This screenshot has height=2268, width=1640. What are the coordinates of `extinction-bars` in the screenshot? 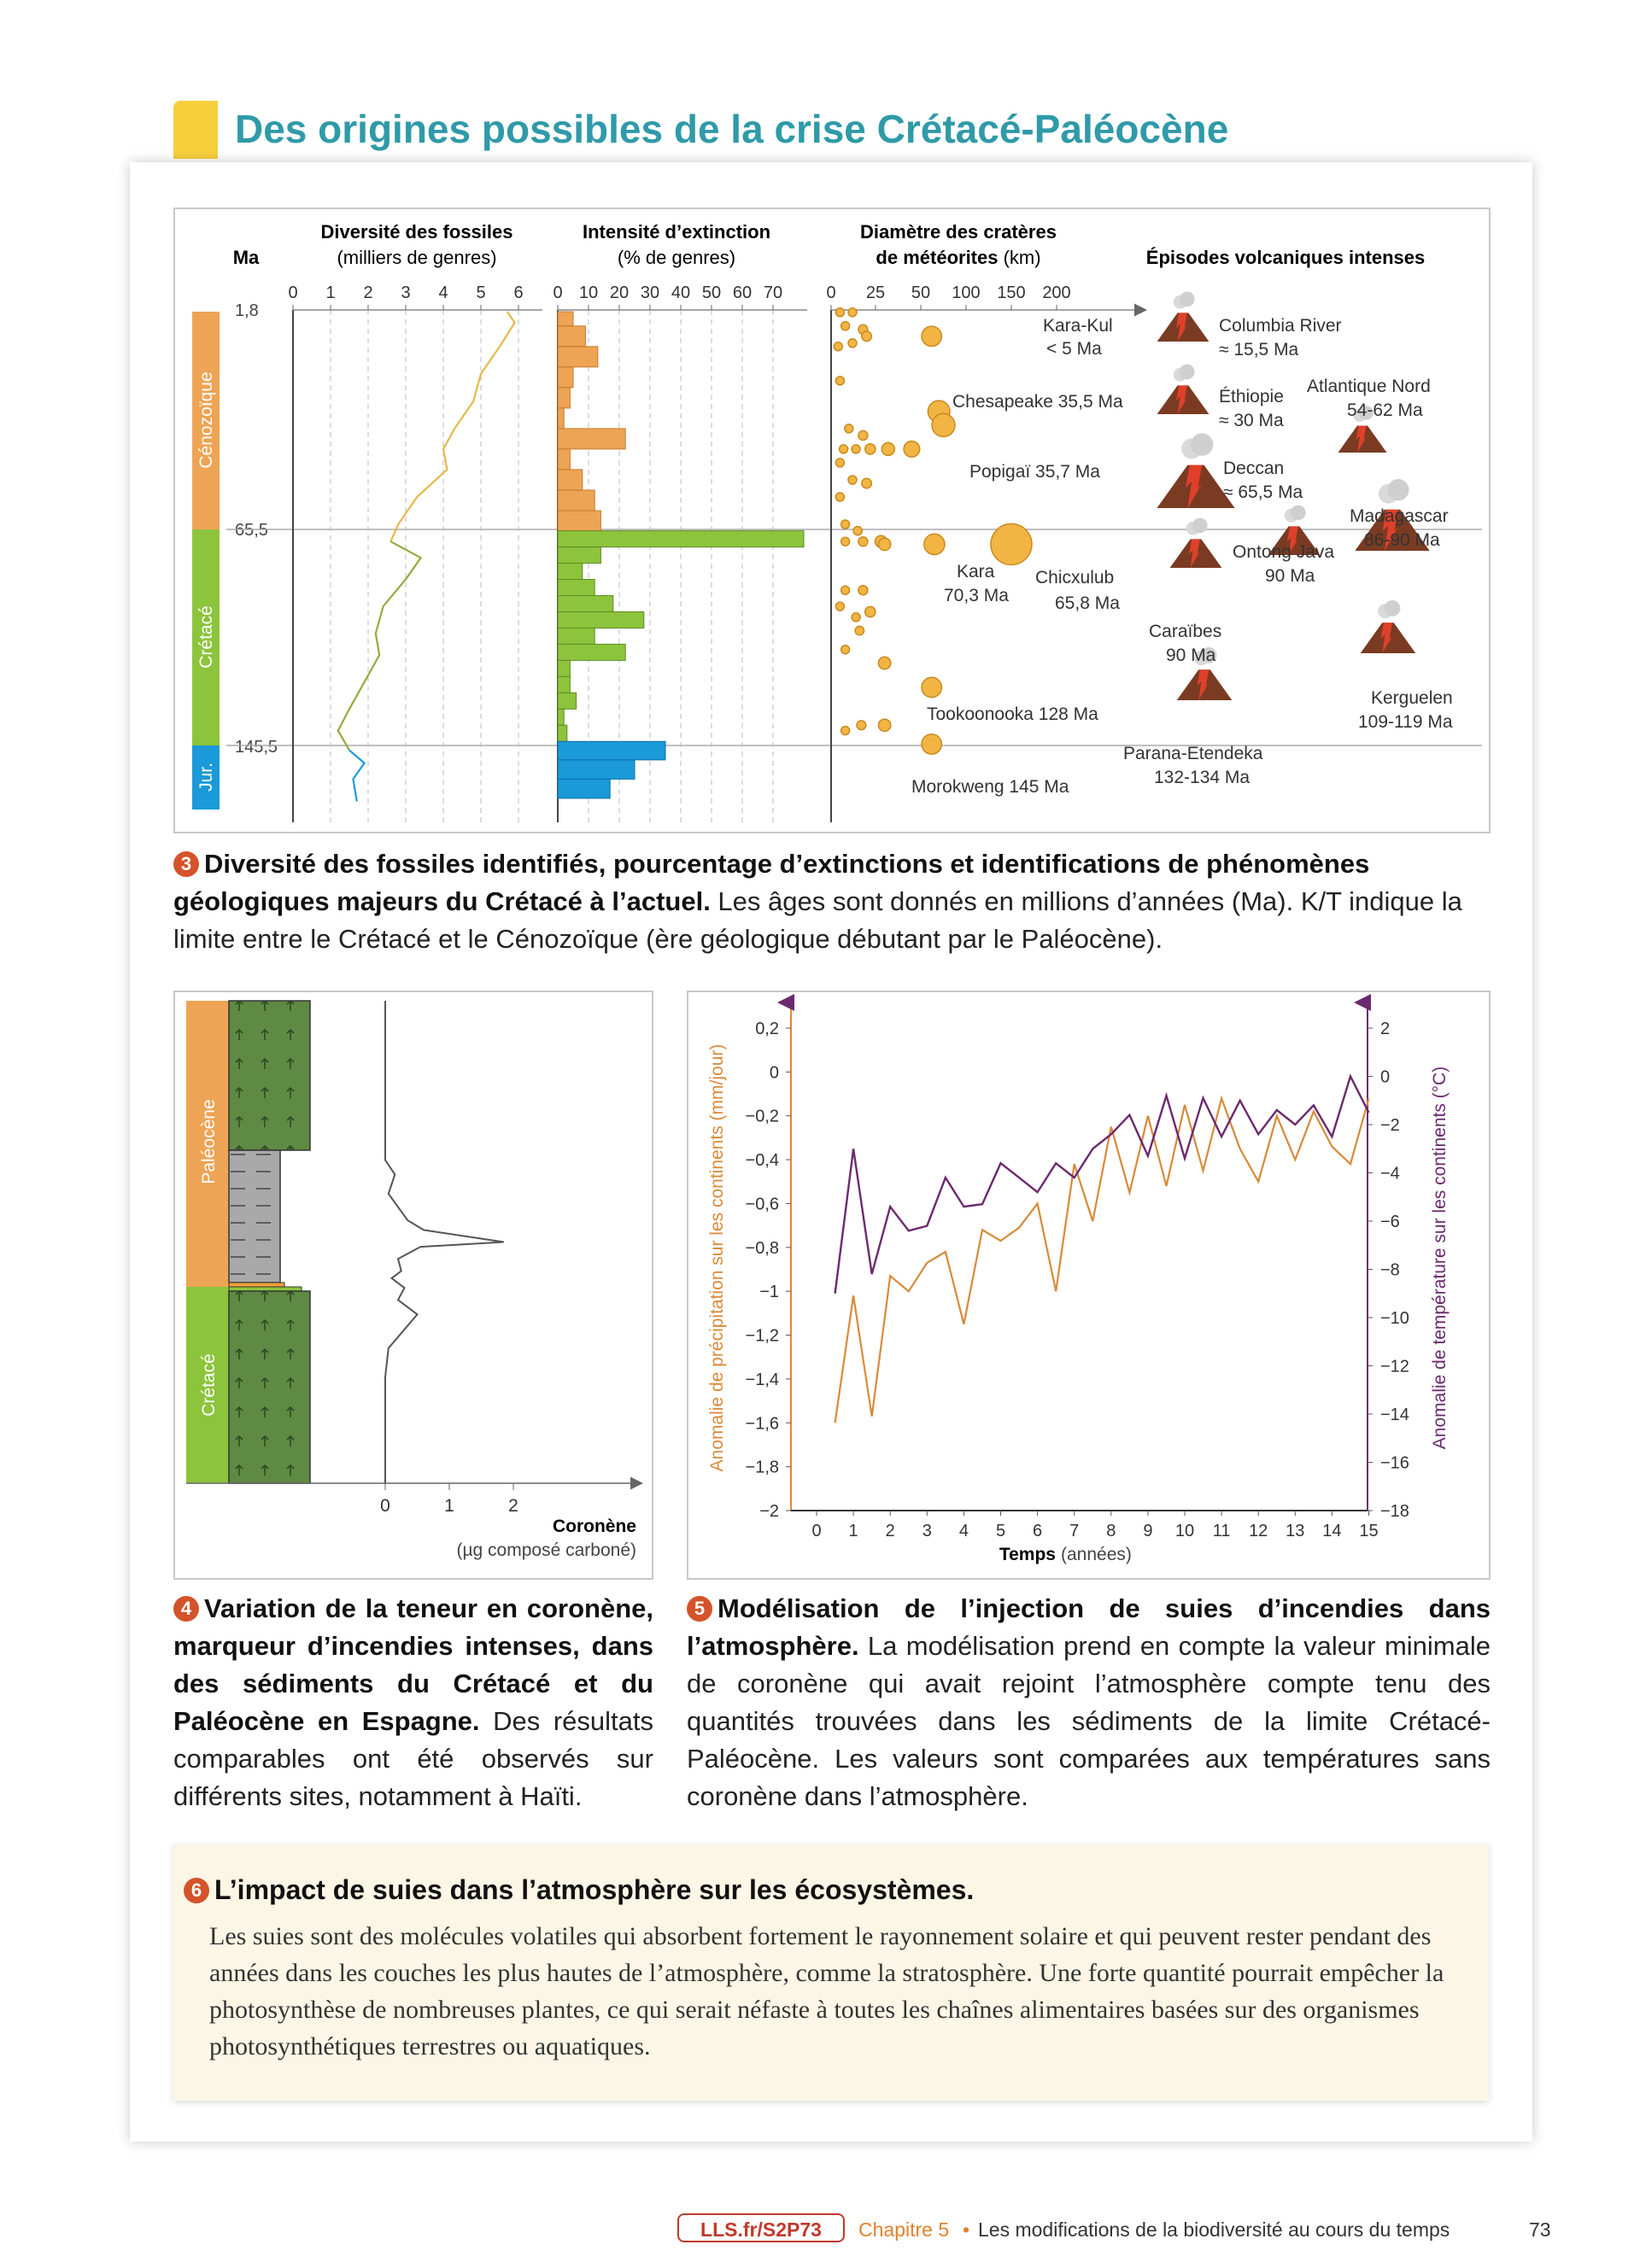 It's located at (681, 555).